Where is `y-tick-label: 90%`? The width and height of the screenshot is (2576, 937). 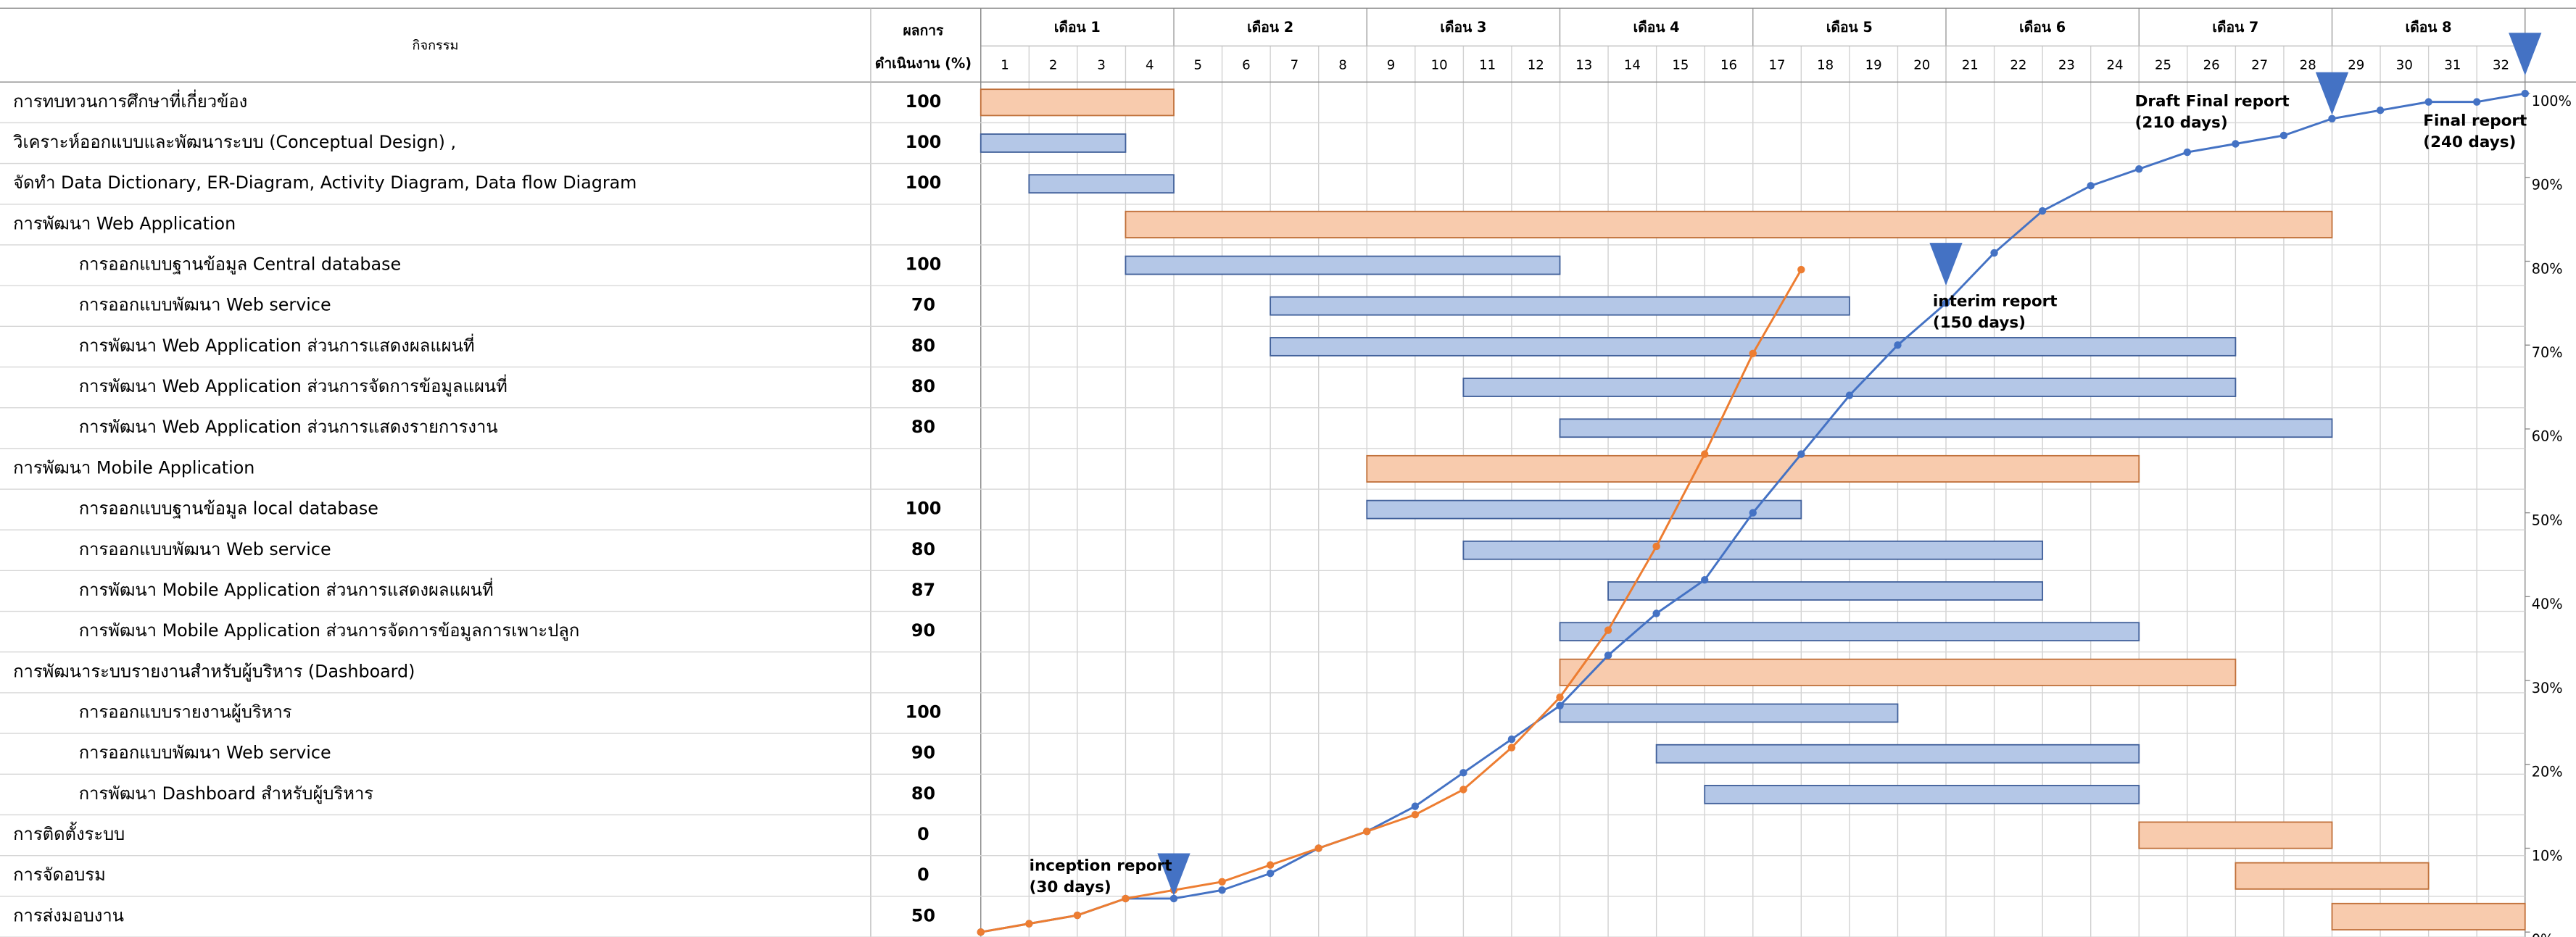
y-tick-label: 90% is located at coordinates (2547, 185).